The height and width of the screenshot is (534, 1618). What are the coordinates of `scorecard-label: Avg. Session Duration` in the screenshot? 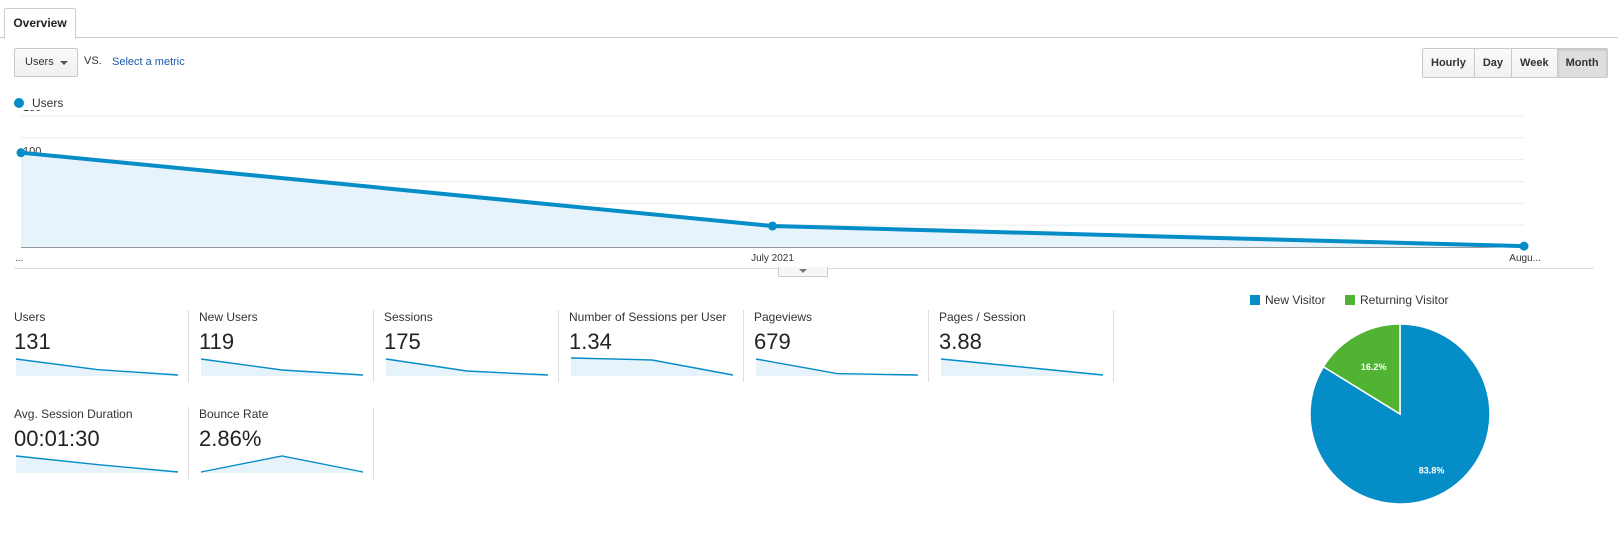 It's located at (73, 414).